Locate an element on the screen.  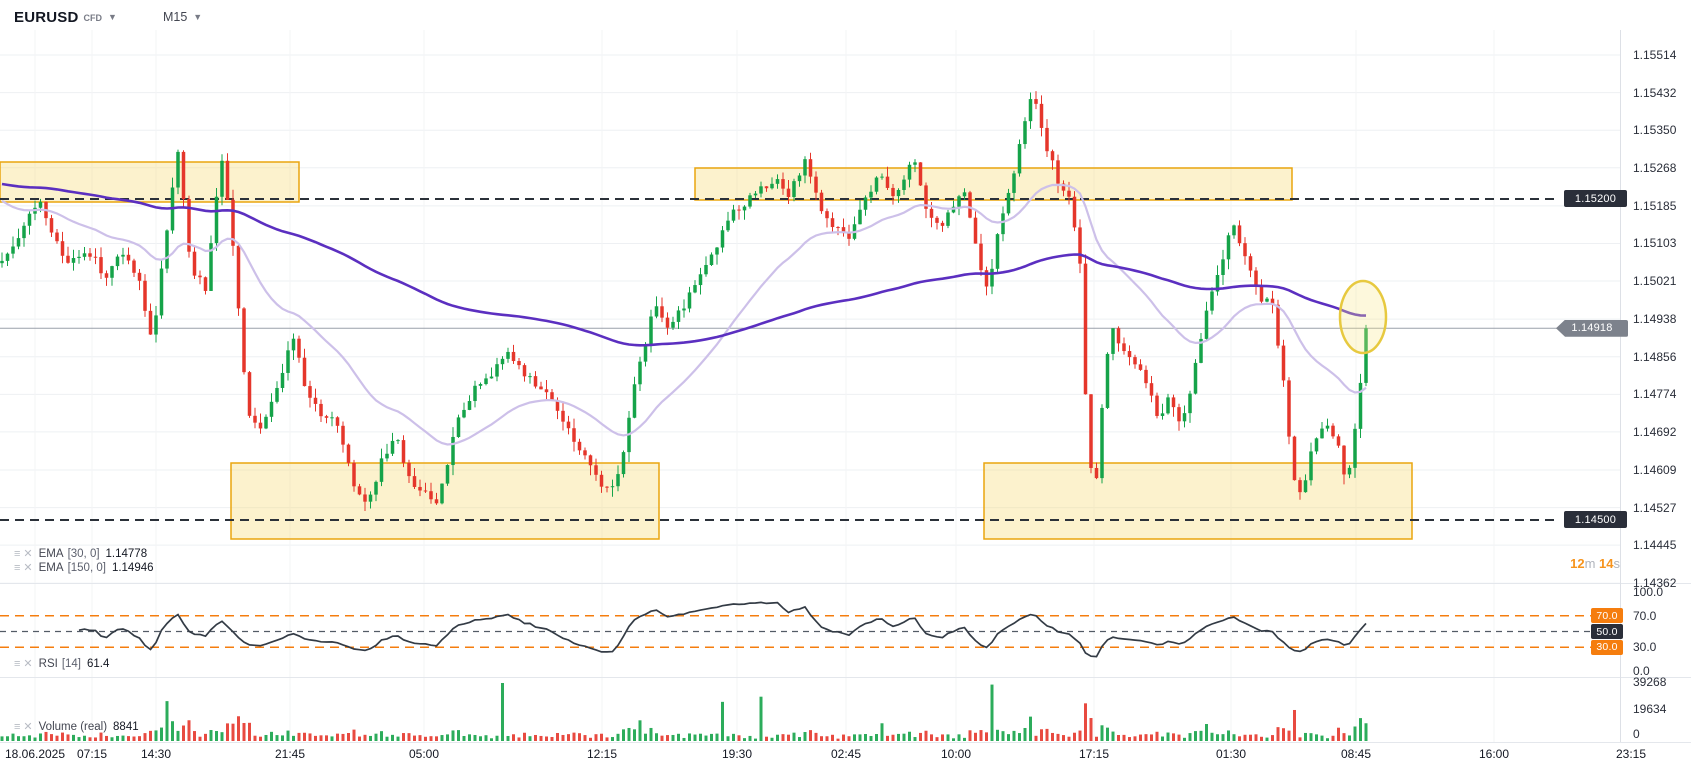
symbol-selector: EURUSD CFD ▼ is located at coordinates (65, 17).